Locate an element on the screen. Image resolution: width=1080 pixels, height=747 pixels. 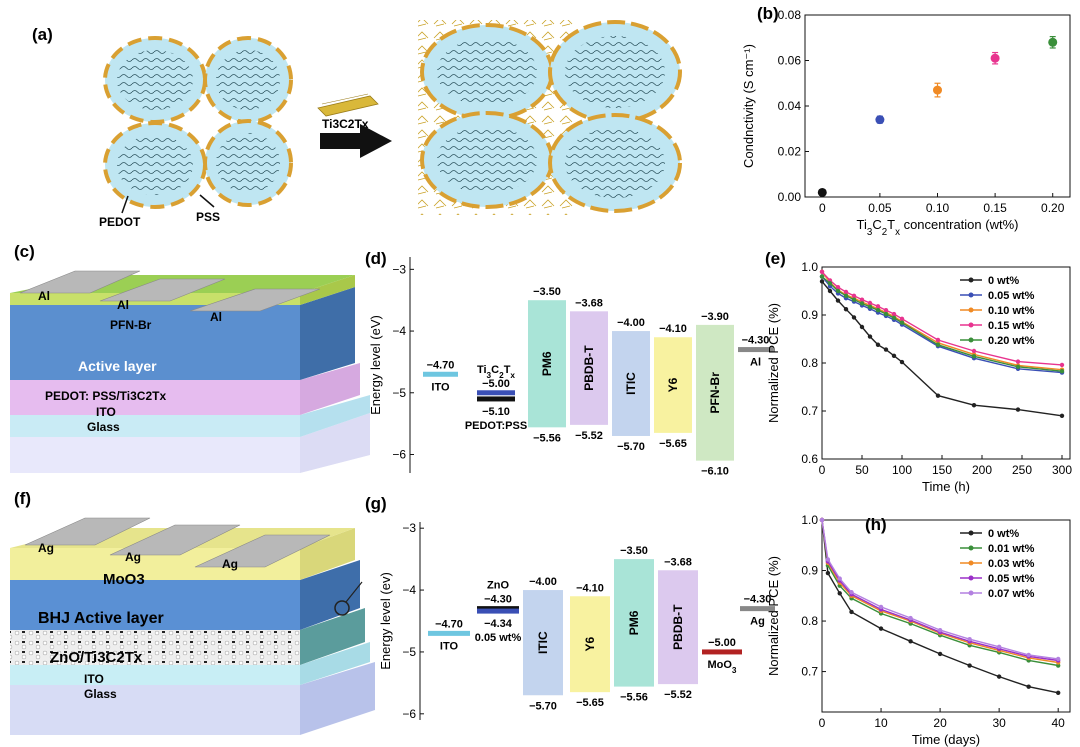
pedot-grains-after is located at coordinates (550, 117).